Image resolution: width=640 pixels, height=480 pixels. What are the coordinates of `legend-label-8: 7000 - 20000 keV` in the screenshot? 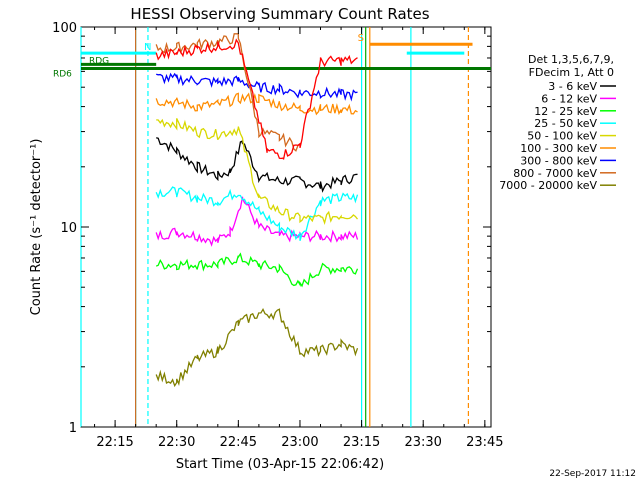 It's located at (548, 185).